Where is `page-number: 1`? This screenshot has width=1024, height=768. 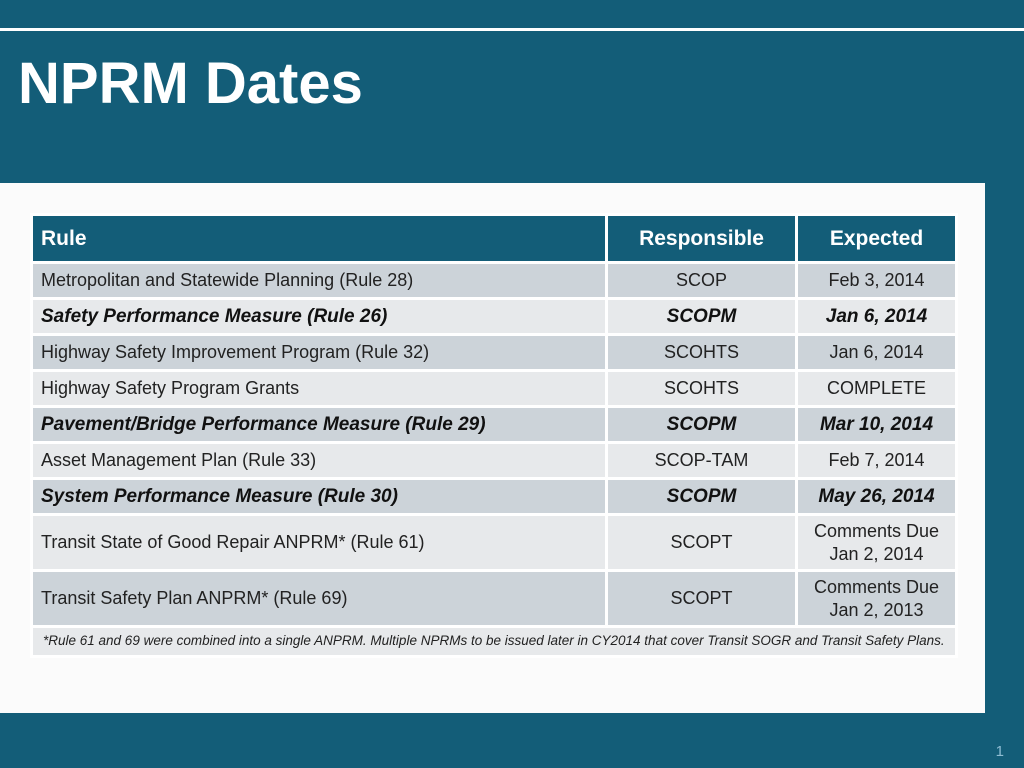
page-number: 1 is located at coordinates (999, 751).